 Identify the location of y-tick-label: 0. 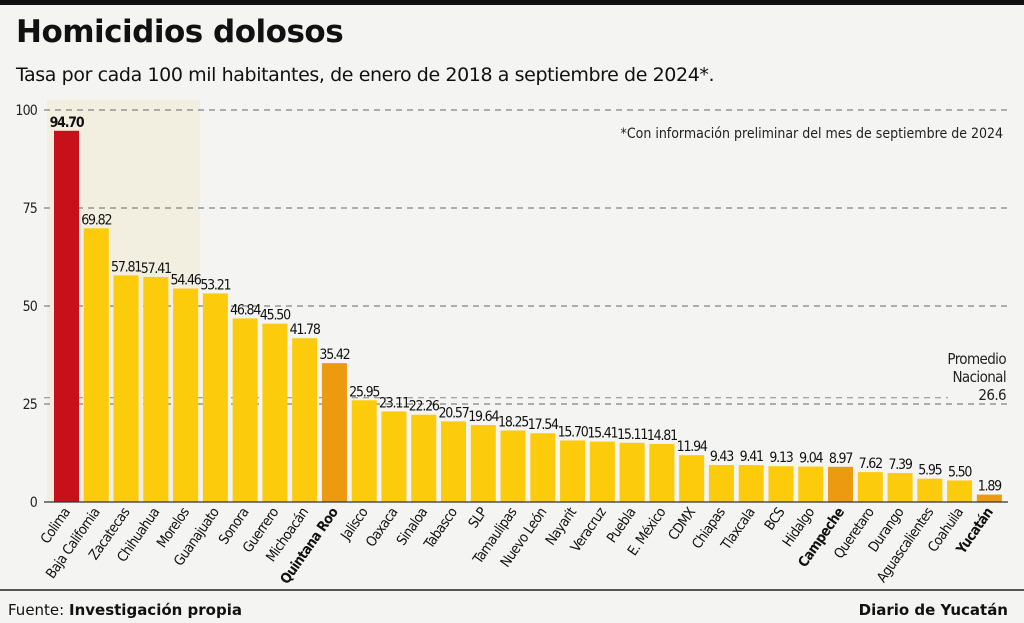
(34, 503).